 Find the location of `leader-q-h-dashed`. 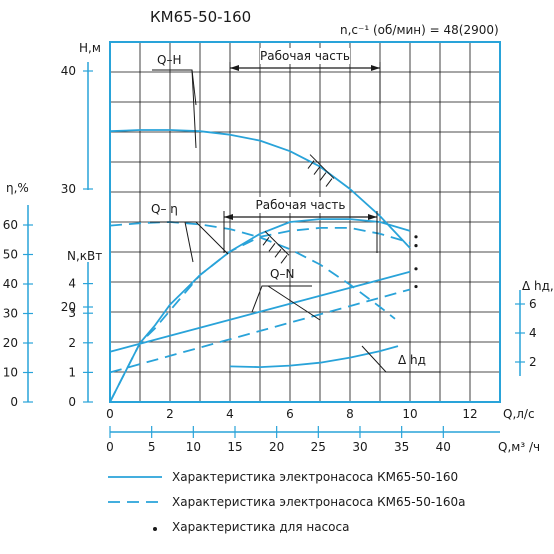

leader-q-h-dashed is located at coordinates (174, 109).